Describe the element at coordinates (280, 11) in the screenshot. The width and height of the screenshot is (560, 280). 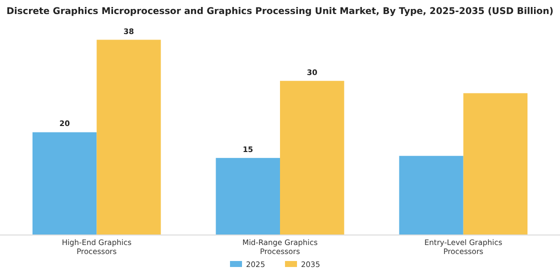
I see `chart-title: Discrete Graphics Microprocessor and Graphics Processing Unit Market, By Type, 2025-2035 (USD Billion)` at that location.